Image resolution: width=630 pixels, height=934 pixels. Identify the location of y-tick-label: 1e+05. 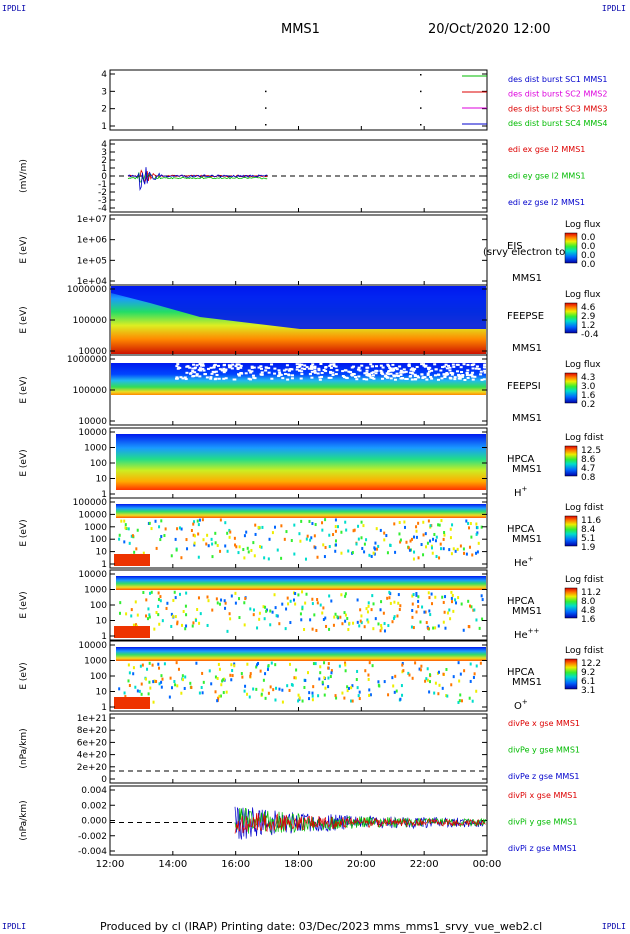
(92, 261).